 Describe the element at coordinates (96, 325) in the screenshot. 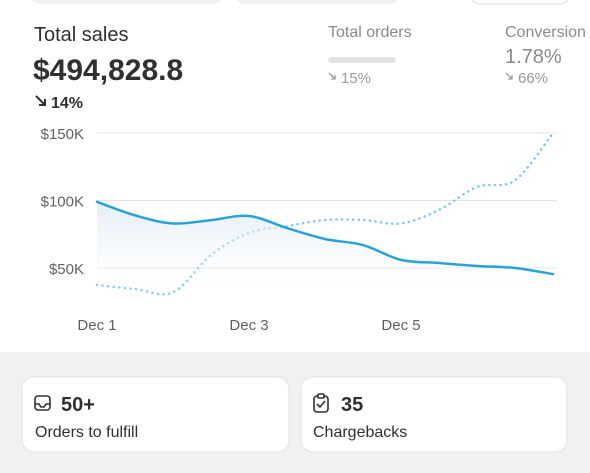

I see `x-tick-label: Dec 1` at that location.